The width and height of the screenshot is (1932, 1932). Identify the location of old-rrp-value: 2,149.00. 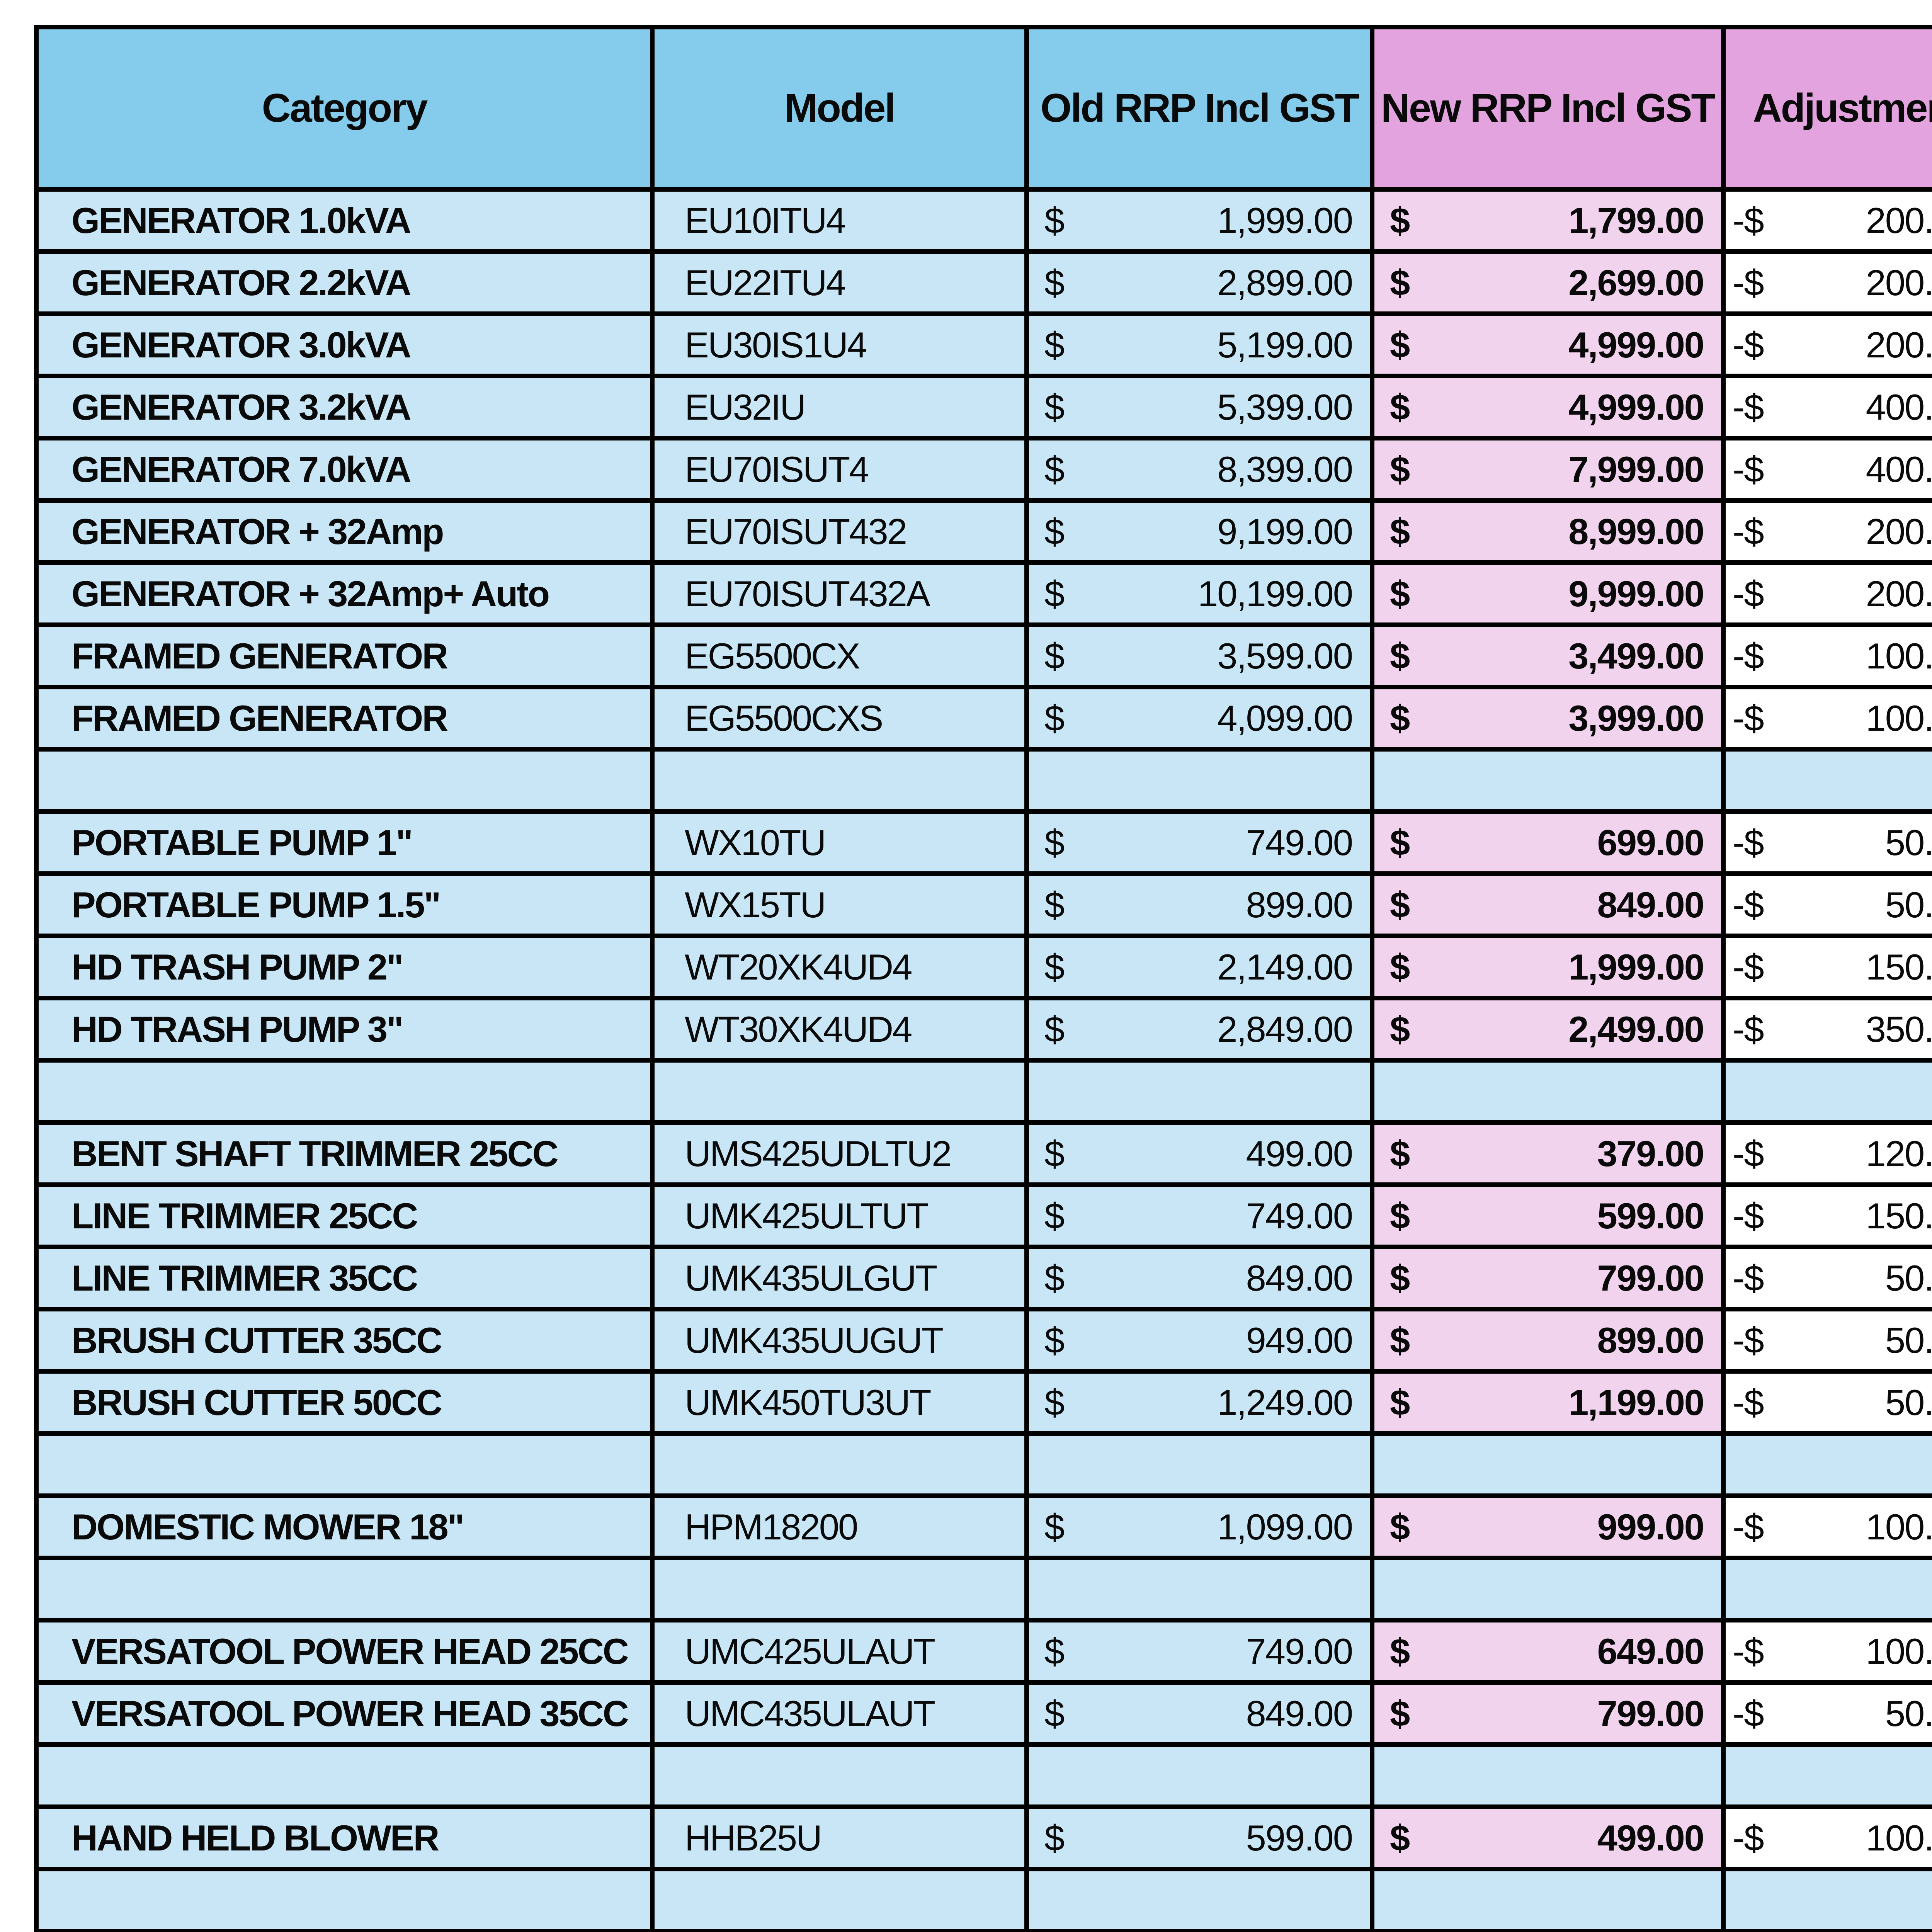
(1285, 967).